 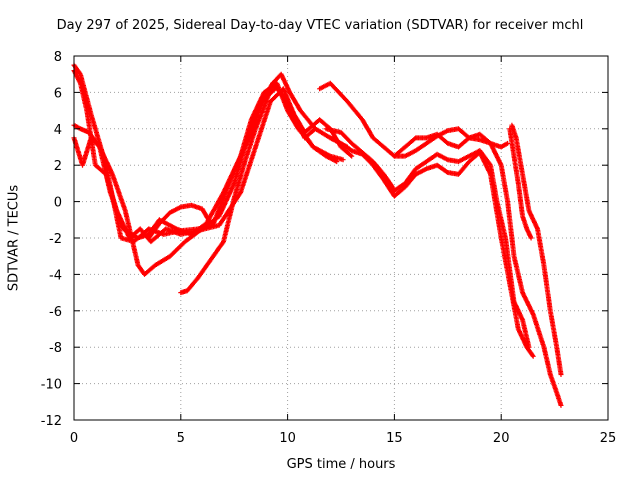 I want to click on series-arc6, so click(x=248, y=183).